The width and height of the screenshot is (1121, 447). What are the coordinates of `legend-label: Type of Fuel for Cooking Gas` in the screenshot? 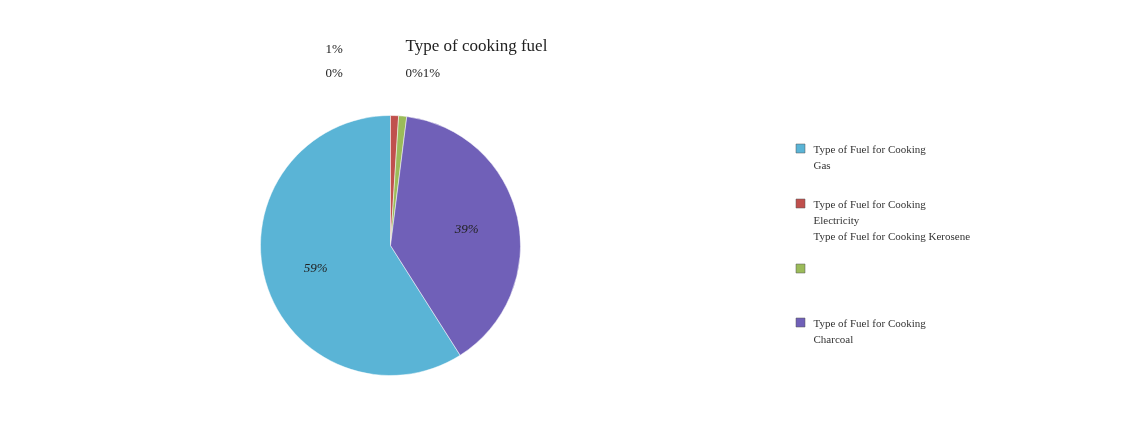 It's located at (870, 156).